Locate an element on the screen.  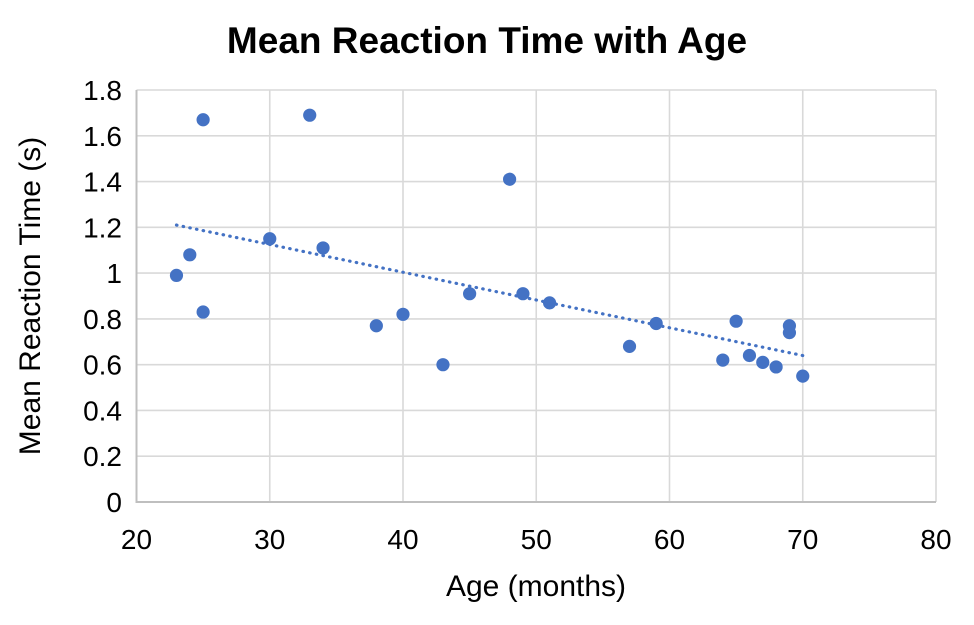
y-tick-label: 0 is located at coordinates (114, 502).